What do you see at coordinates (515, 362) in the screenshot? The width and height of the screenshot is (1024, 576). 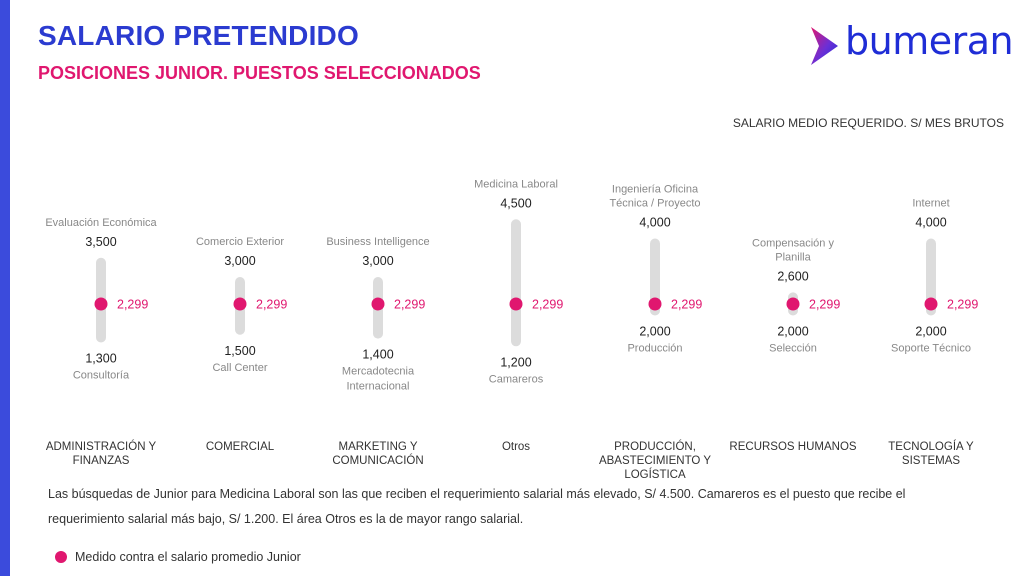 I see `min-value-label: 1,200` at bounding box center [515, 362].